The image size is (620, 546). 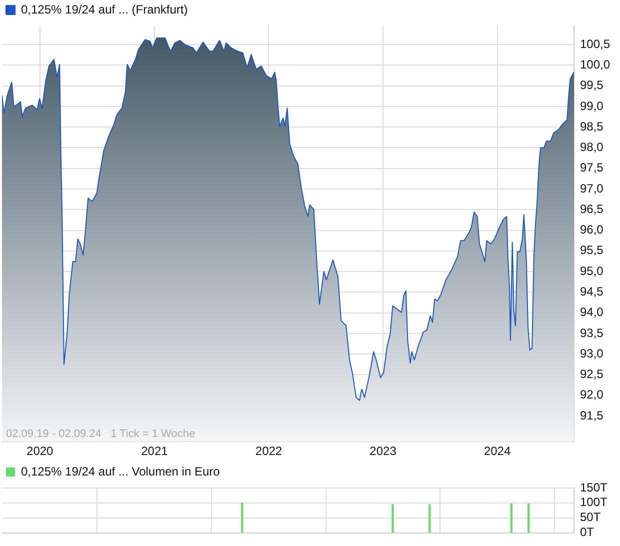 What do you see at coordinates (592, 291) in the screenshot?
I see `y-tick-label: 94,5` at bounding box center [592, 291].